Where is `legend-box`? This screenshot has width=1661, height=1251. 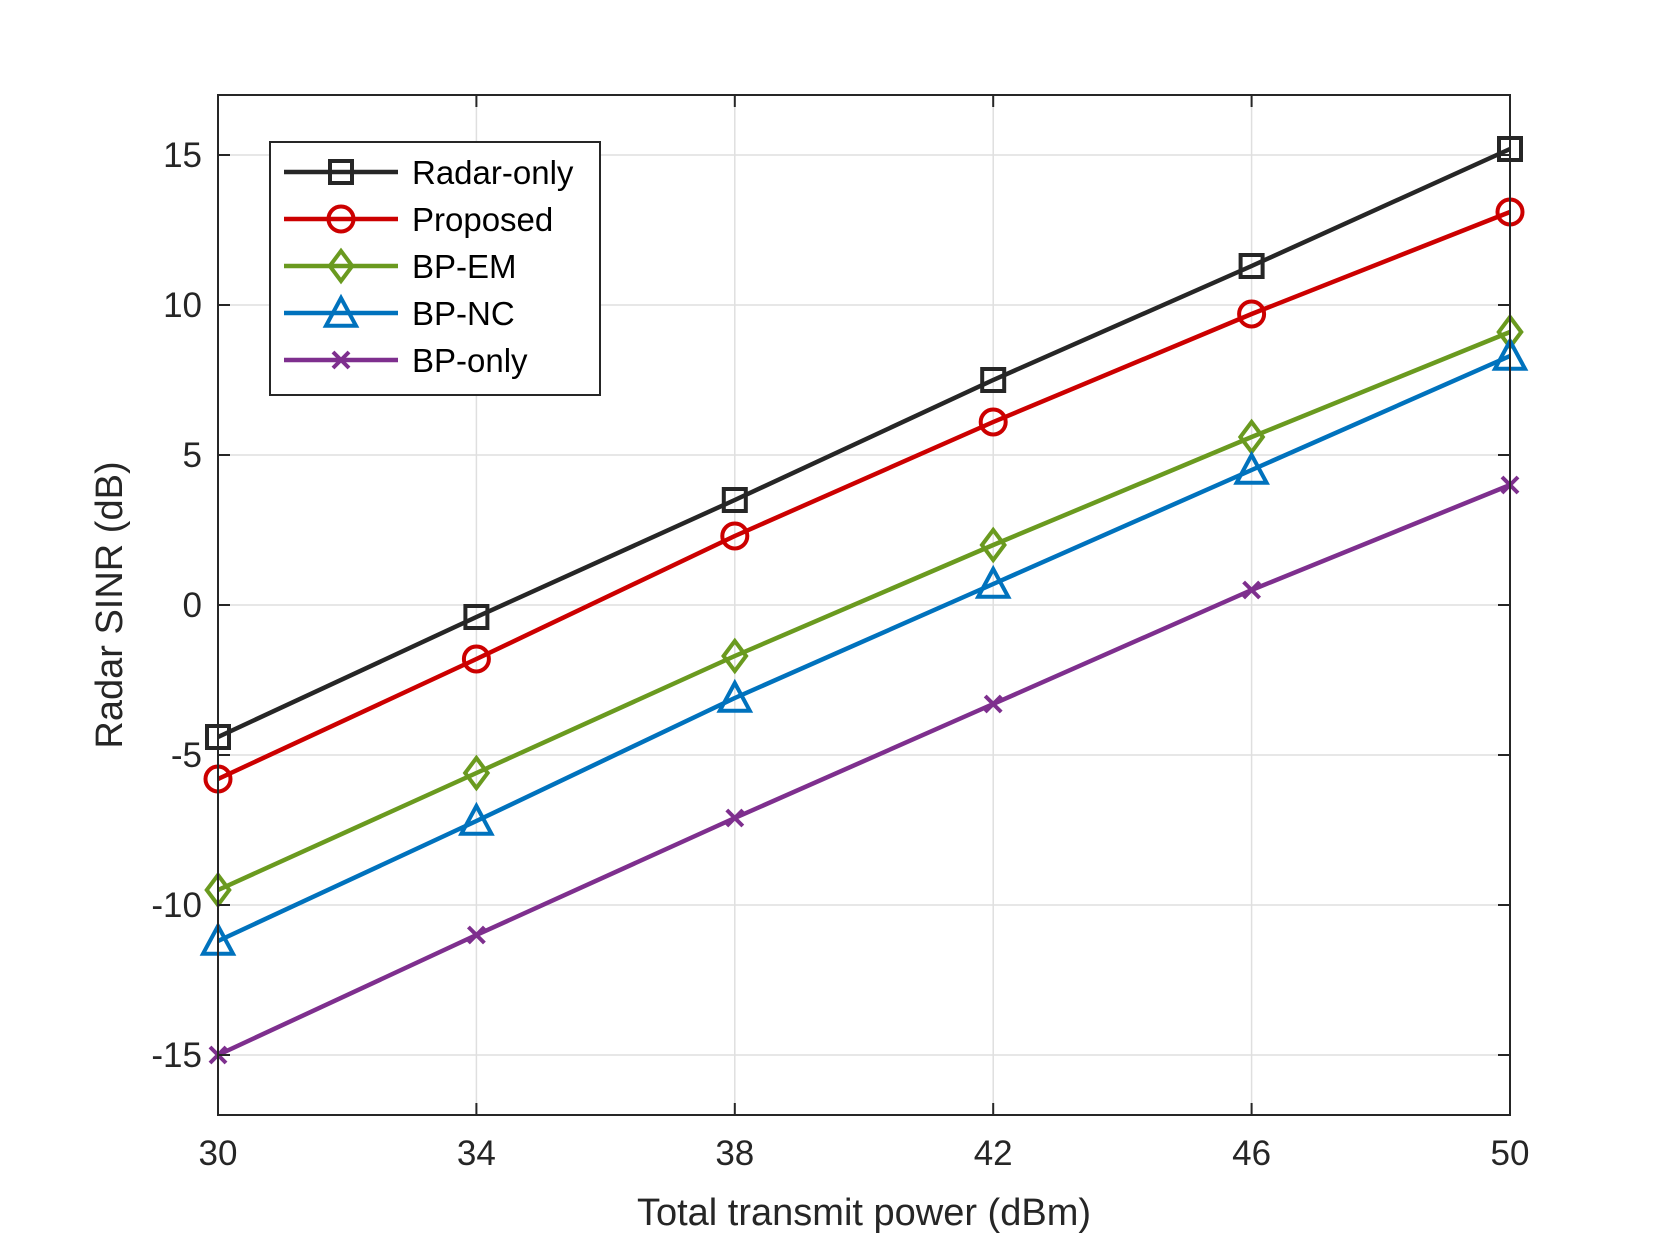 legend-box is located at coordinates (435, 268).